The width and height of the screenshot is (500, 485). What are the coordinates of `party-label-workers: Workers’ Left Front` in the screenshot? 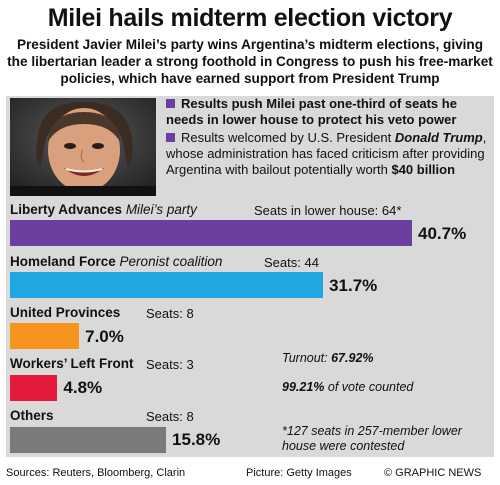 It's located at (72, 363).